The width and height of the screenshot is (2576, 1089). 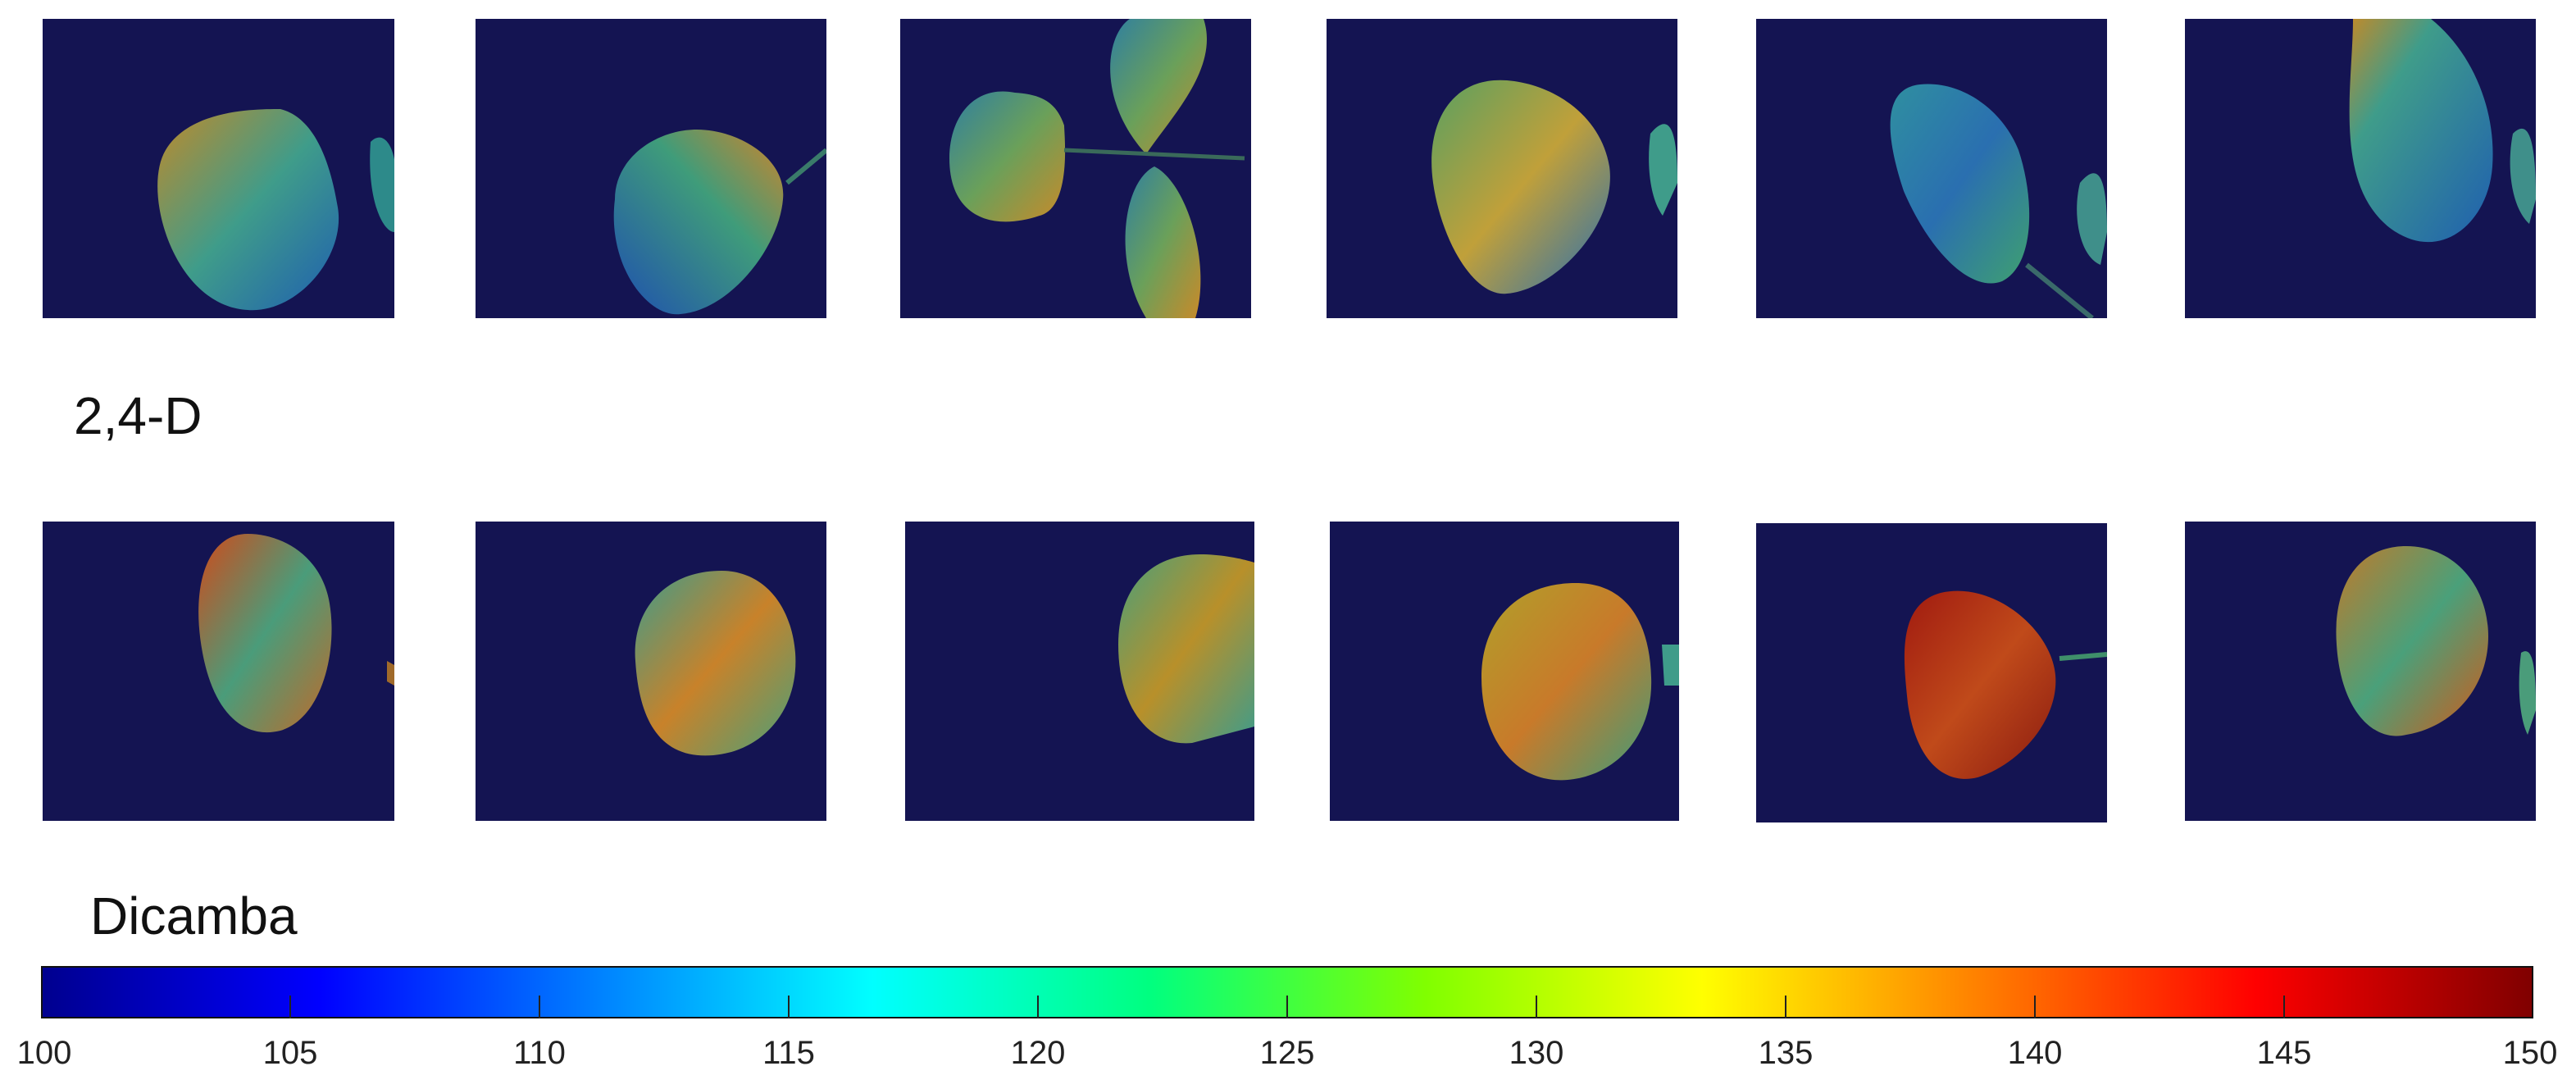 What do you see at coordinates (1786, 1053) in the screenshot?
I see `colorbar-tick-label: 135` at bounding box center [1786, 1053].